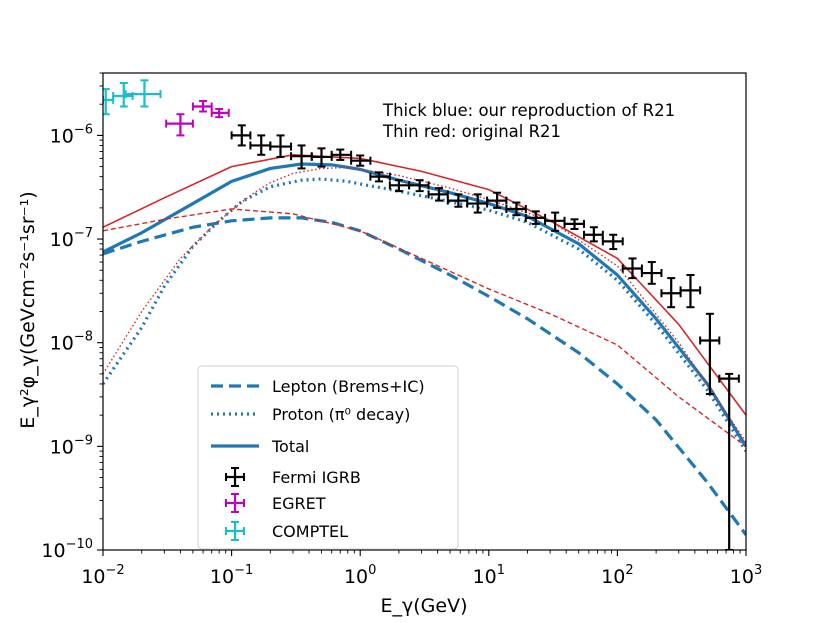 The image size is (830, 623). I want to click on legend-item: Lepton (Brems+IC), so click(318, 386).